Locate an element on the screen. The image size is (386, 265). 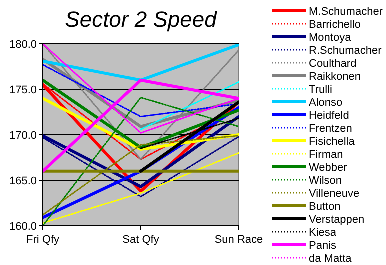
legend-label: R.Schumacher is located at coordinates (345, 51).